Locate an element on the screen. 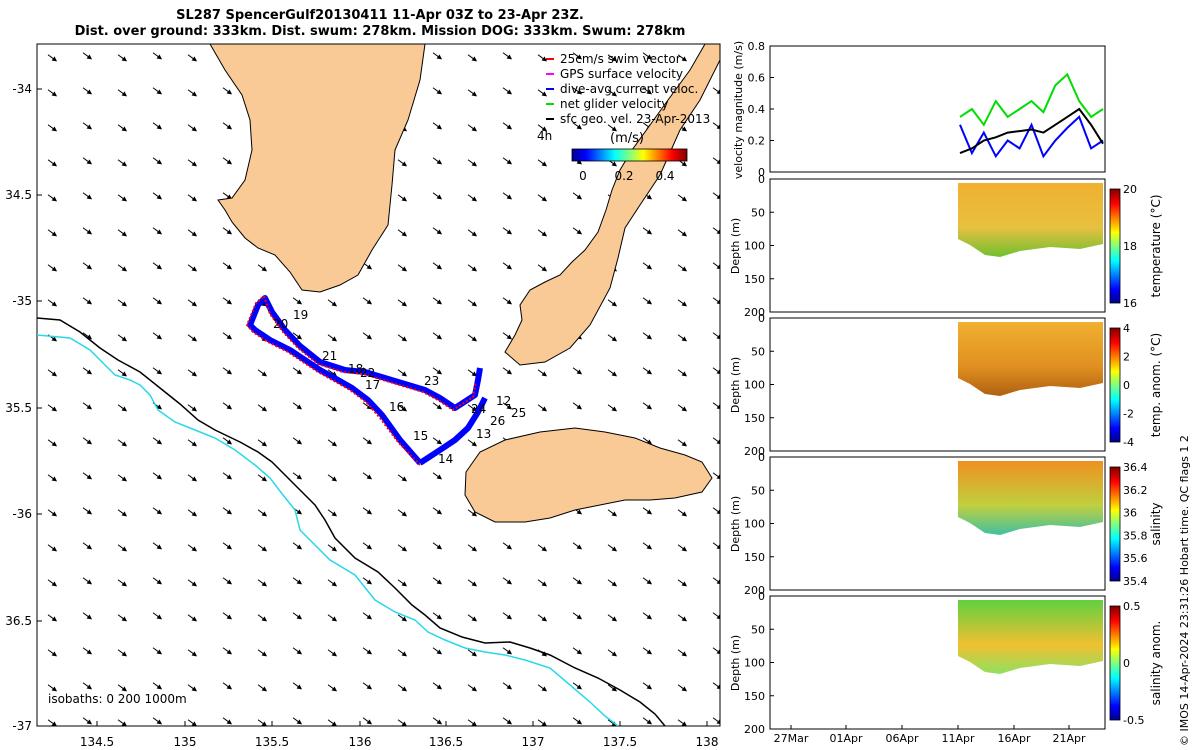 Image resolution: width=1200 pixels, height=750 pixels. vel-tick-label: 0 is located at coordinates (761, 172).